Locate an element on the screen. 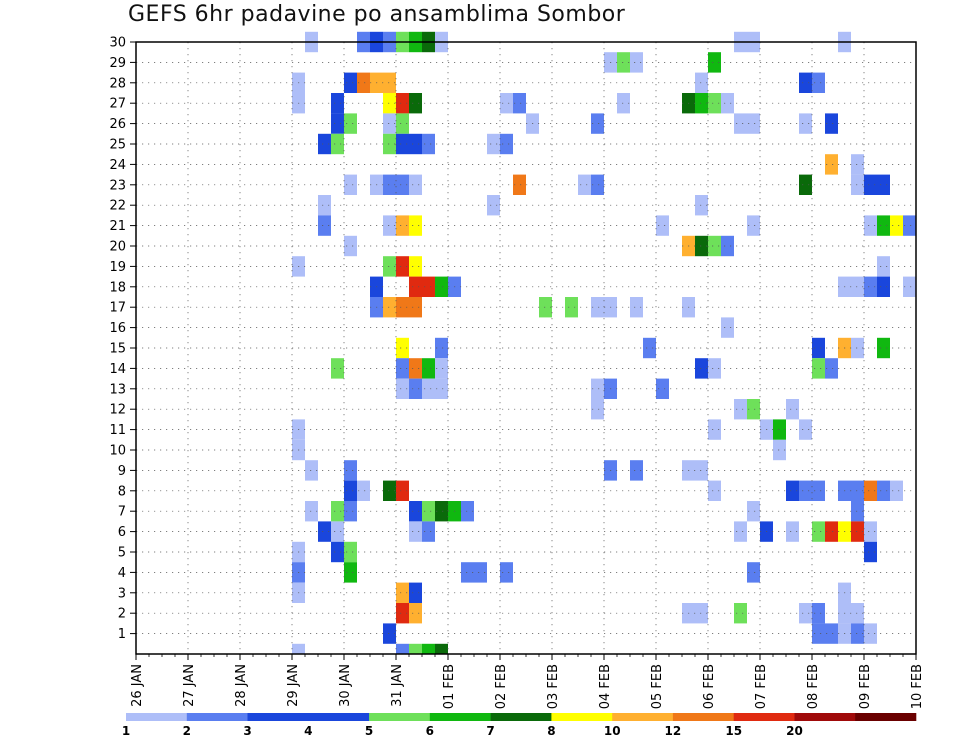 This screenshot has width=960, height=742. y-tick-label: 16 is located at coordinates (117, 328).